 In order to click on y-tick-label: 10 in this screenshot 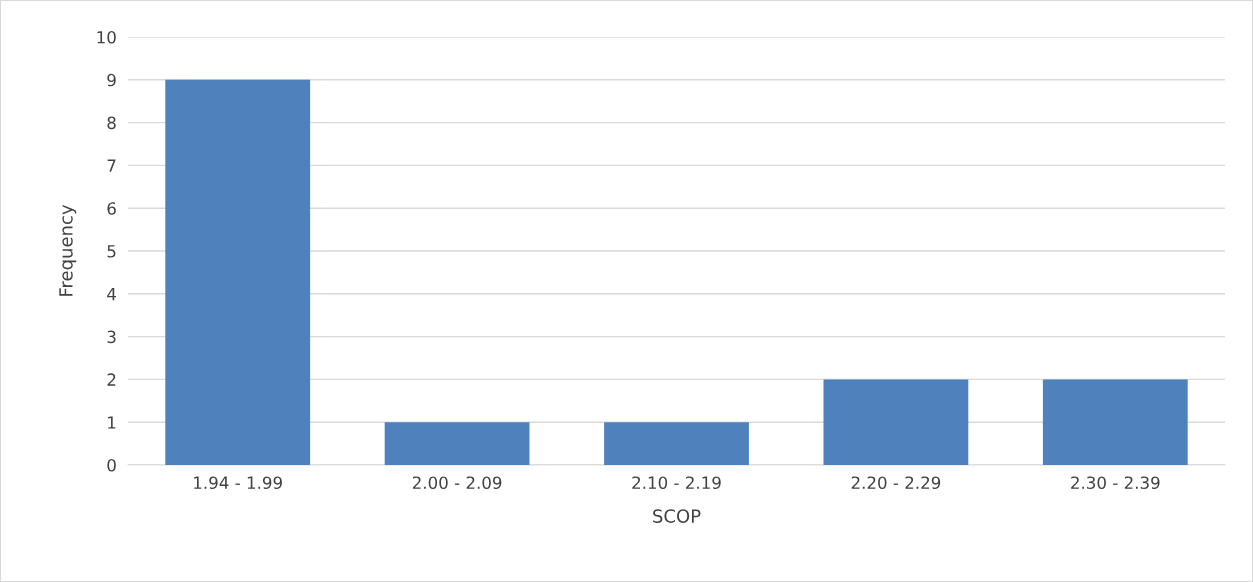, I will do `click(106, 37)`.